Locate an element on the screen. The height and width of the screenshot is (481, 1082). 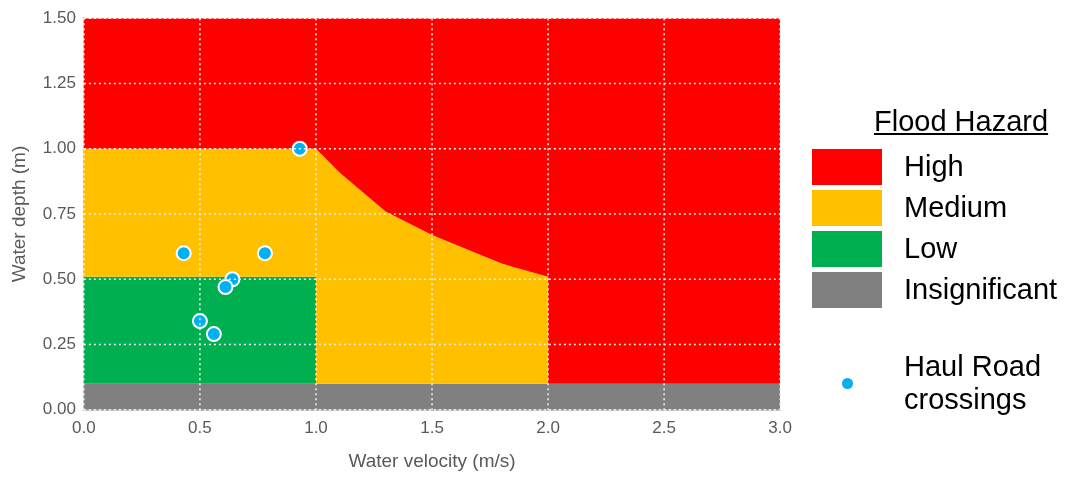
y-tick-label: 0.00 is located at coordinates (59, 409).